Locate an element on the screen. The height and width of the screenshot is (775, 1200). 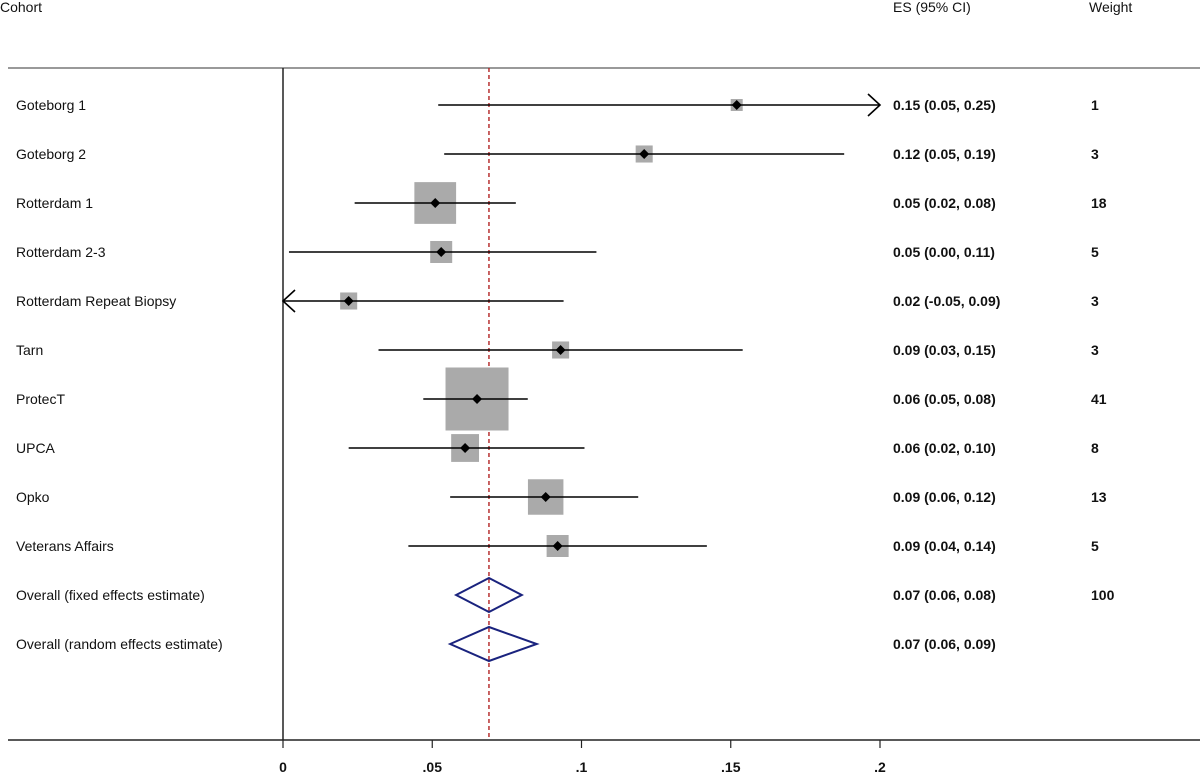
study-row: Goteborg 2 0.12 (0.05, 0.19) 3 is located at coordinates (557, 154).